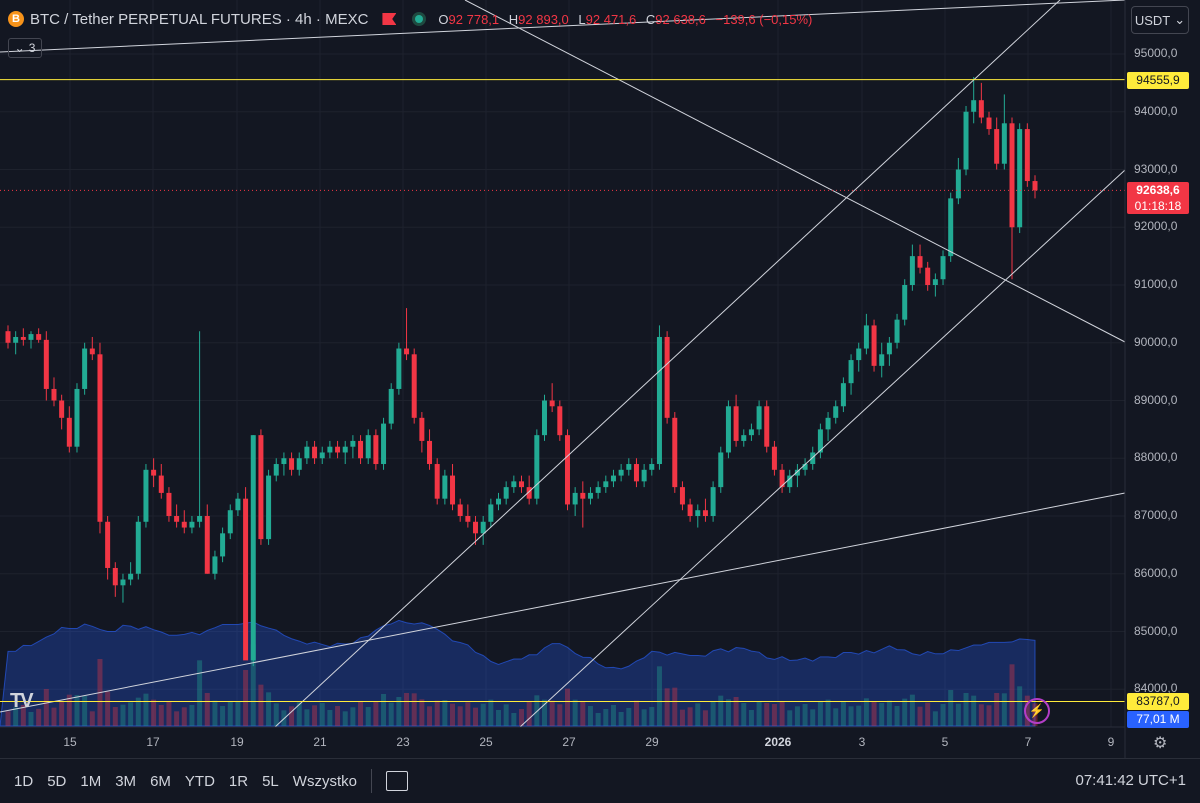 The image size is (1200, 803). I want to click on flag-icon, so click(389, 19).